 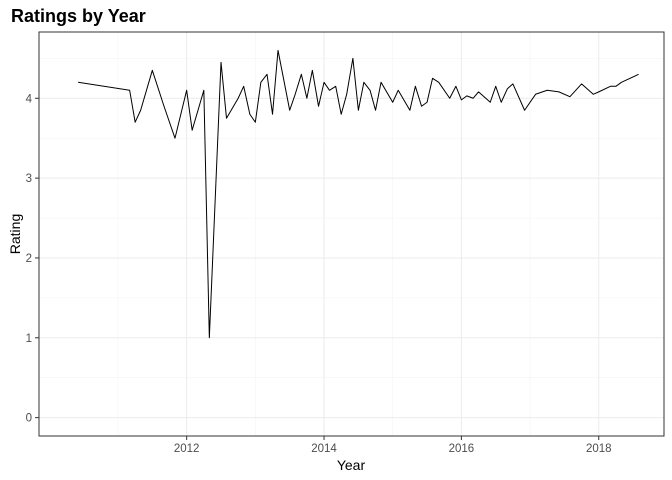 What do you see at coordinates (29, 339) in the screenshot?
I see `y-tick-label: 1` at bounding box center [29, 339].